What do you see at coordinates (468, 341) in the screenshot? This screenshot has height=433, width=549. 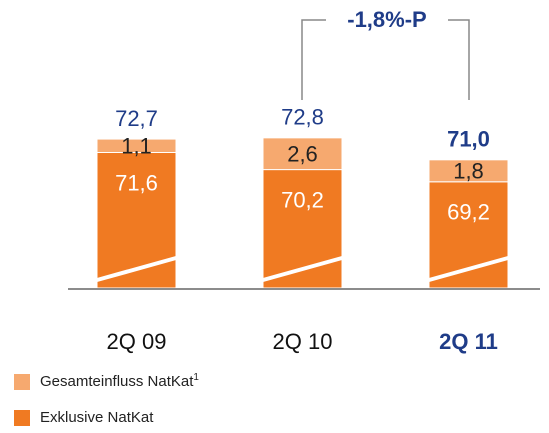 I see `x-tick-label: 2Q 11` at bounding box center [468, 341].